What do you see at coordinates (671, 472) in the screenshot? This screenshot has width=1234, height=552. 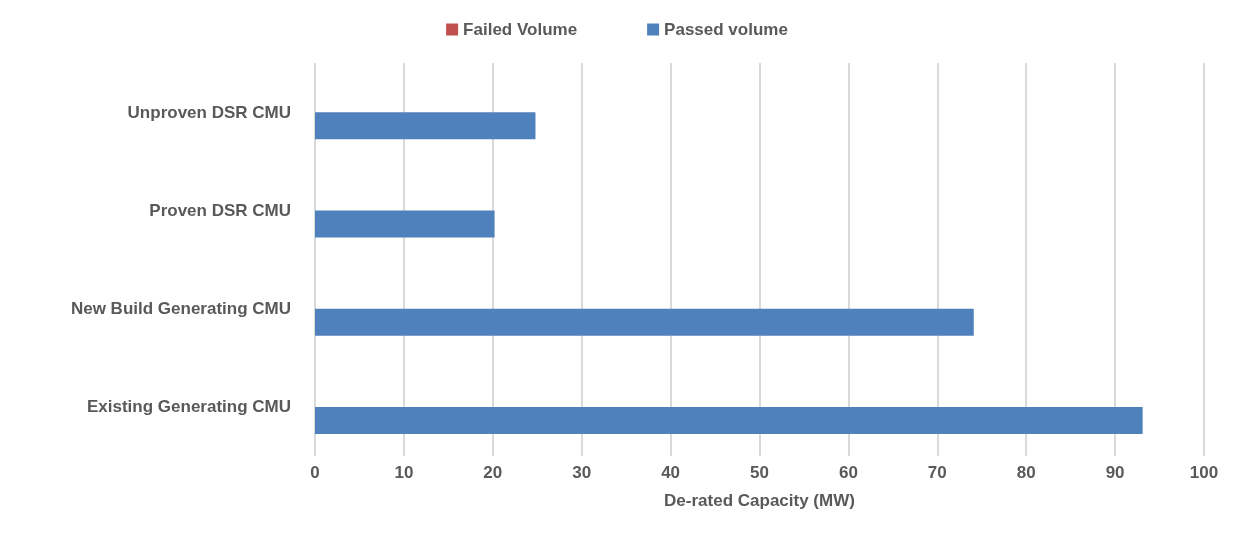 I see `x-tick-label: 40` at bounding box center [671, 472].